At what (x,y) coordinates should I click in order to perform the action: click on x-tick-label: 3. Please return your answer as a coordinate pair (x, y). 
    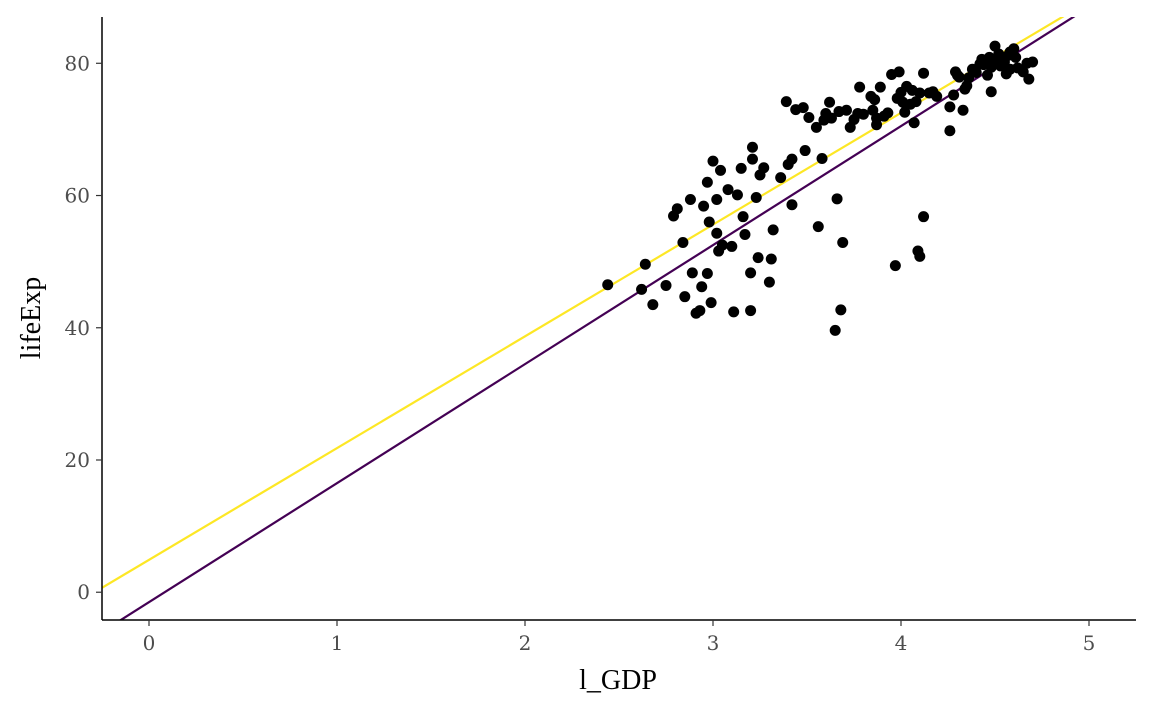
    Looking at the image, I should click on (713, 643).